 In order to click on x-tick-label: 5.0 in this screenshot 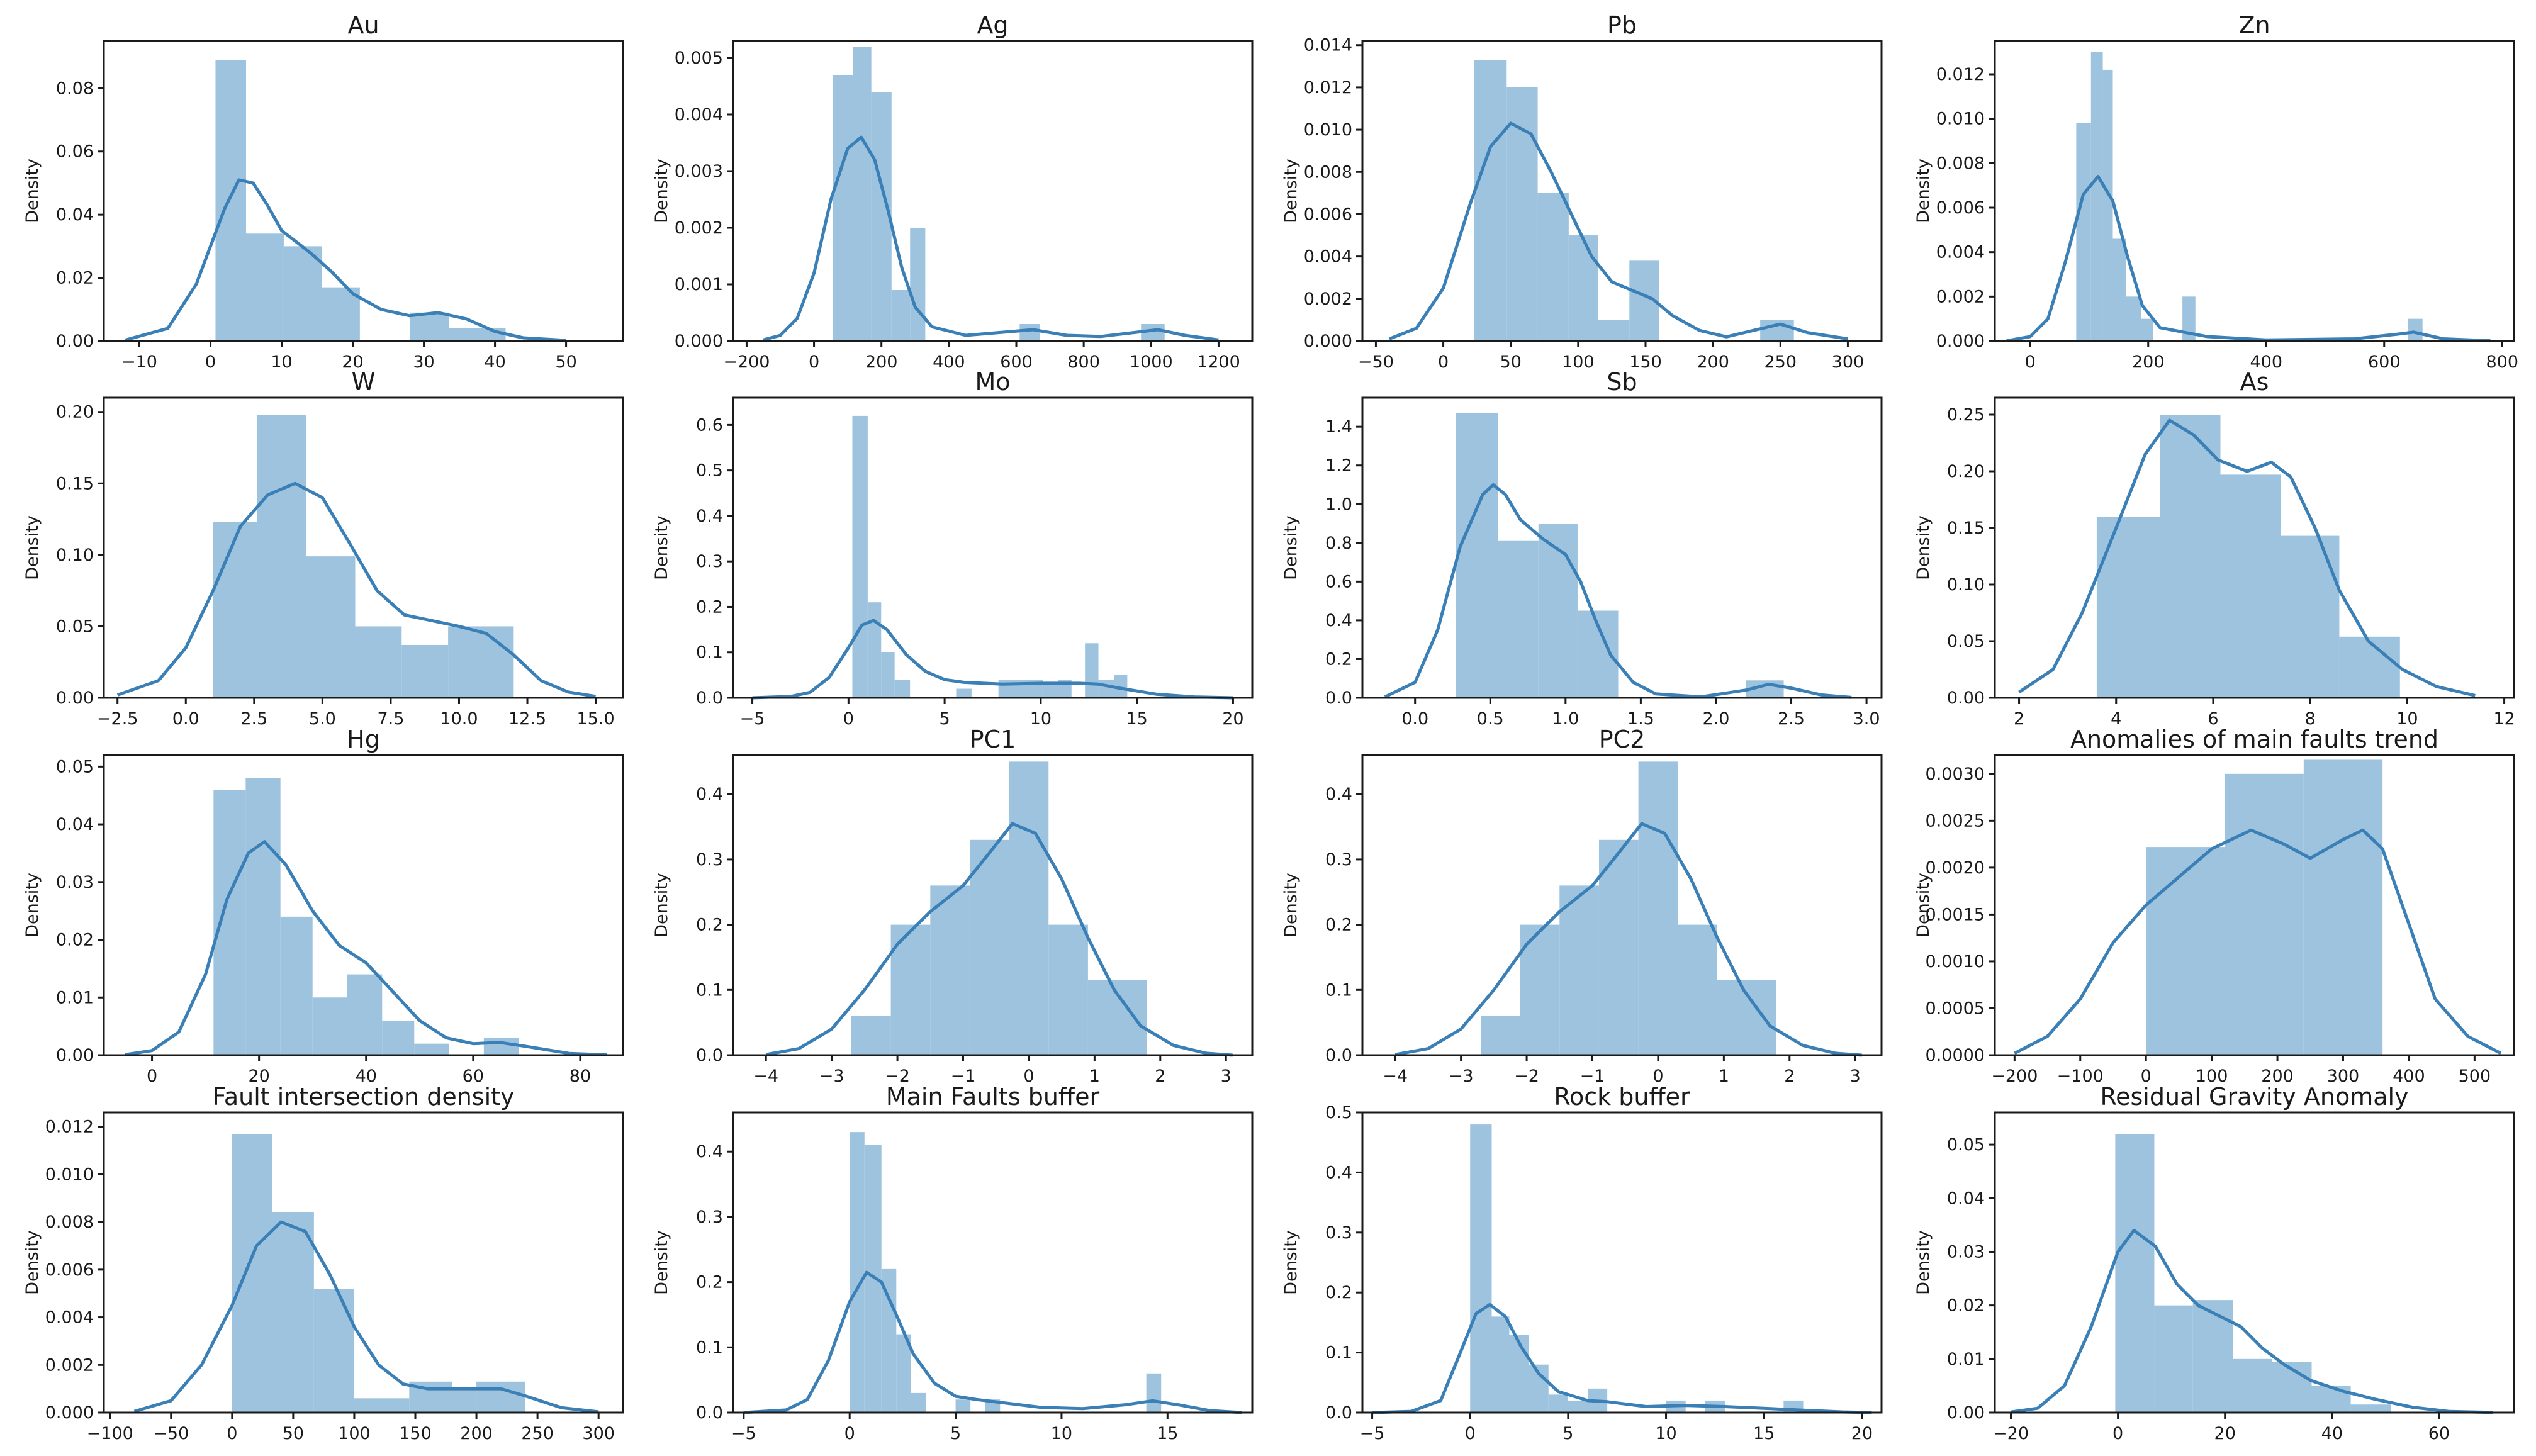, I will do `click(322, 719)`.